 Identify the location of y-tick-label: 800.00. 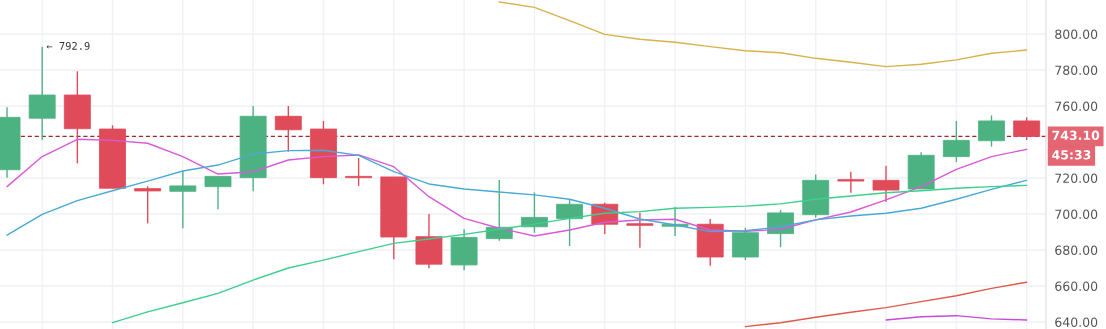
(1076, 34).